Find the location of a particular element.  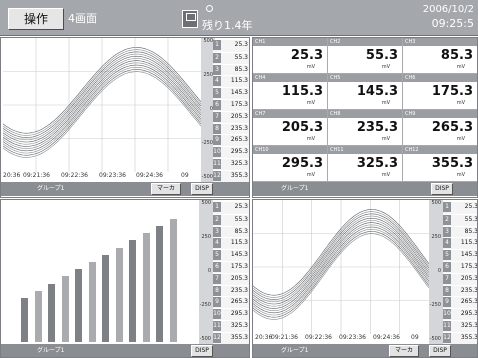

channel-header: CH2 is located at coordinates (365, 42).